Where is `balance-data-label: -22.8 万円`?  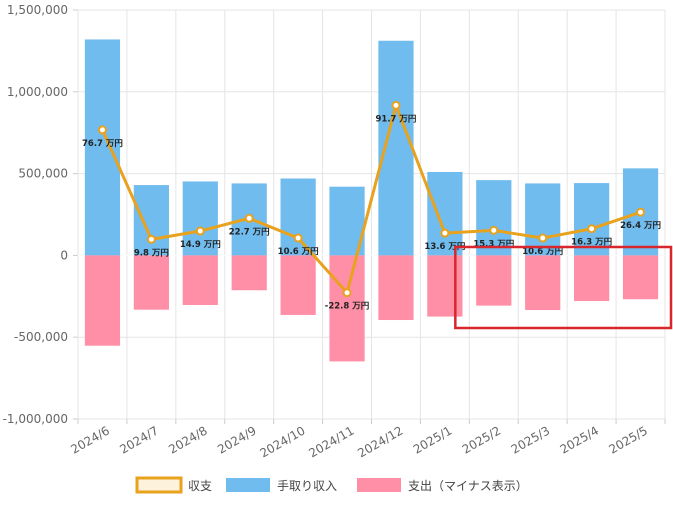
balance-data-label: -22.8 万円 is located at coordinates (347, 307).